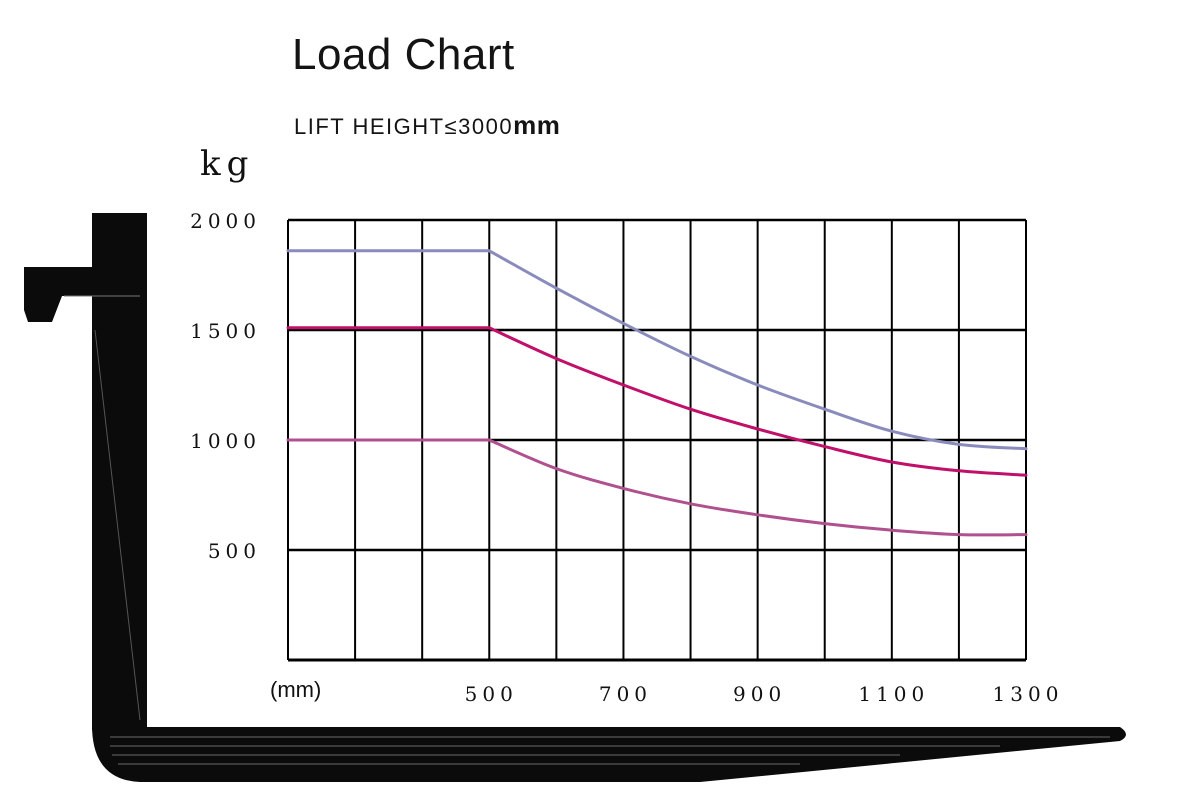 The image size is (1200, 800). I want to click on chart-subtitle: LIFT HEIGHT≤3000mm, so click(427, 125).